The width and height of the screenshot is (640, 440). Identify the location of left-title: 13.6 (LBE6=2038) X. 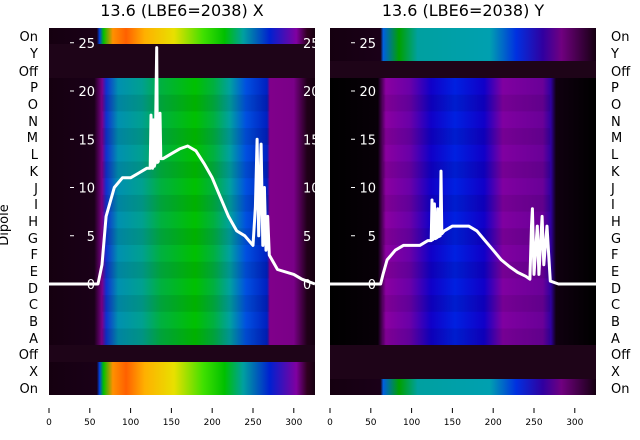
(182, 10).